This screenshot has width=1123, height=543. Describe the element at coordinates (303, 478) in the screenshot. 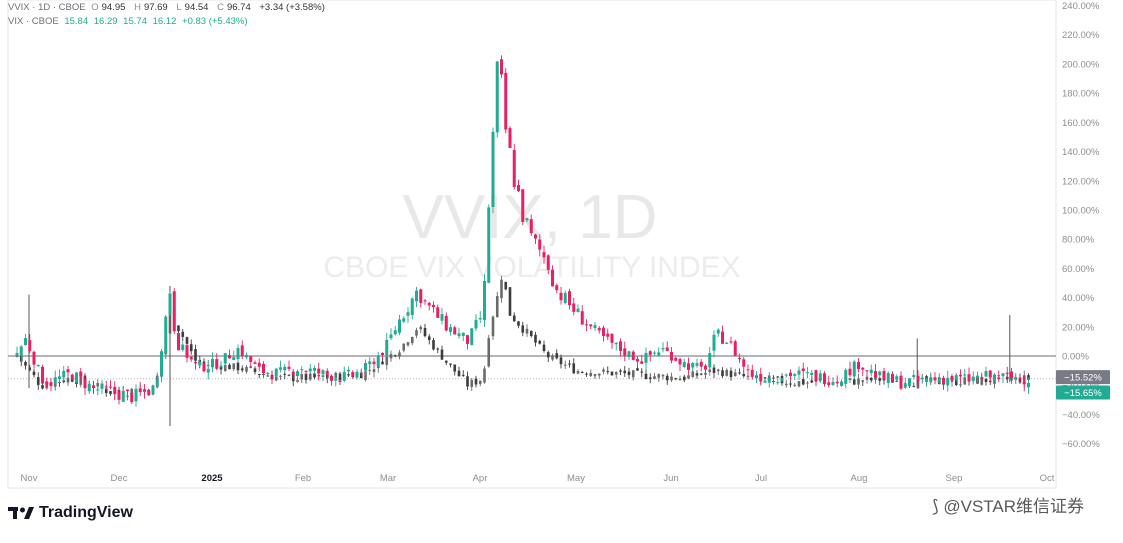

I see `x-tick-label: Feb` at that location.